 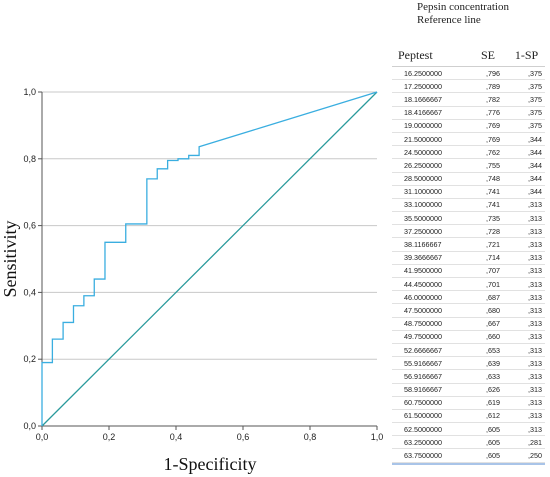 I want to click on table-row: 63.2500000 ,605 ,281, so click(x=468, y=443).